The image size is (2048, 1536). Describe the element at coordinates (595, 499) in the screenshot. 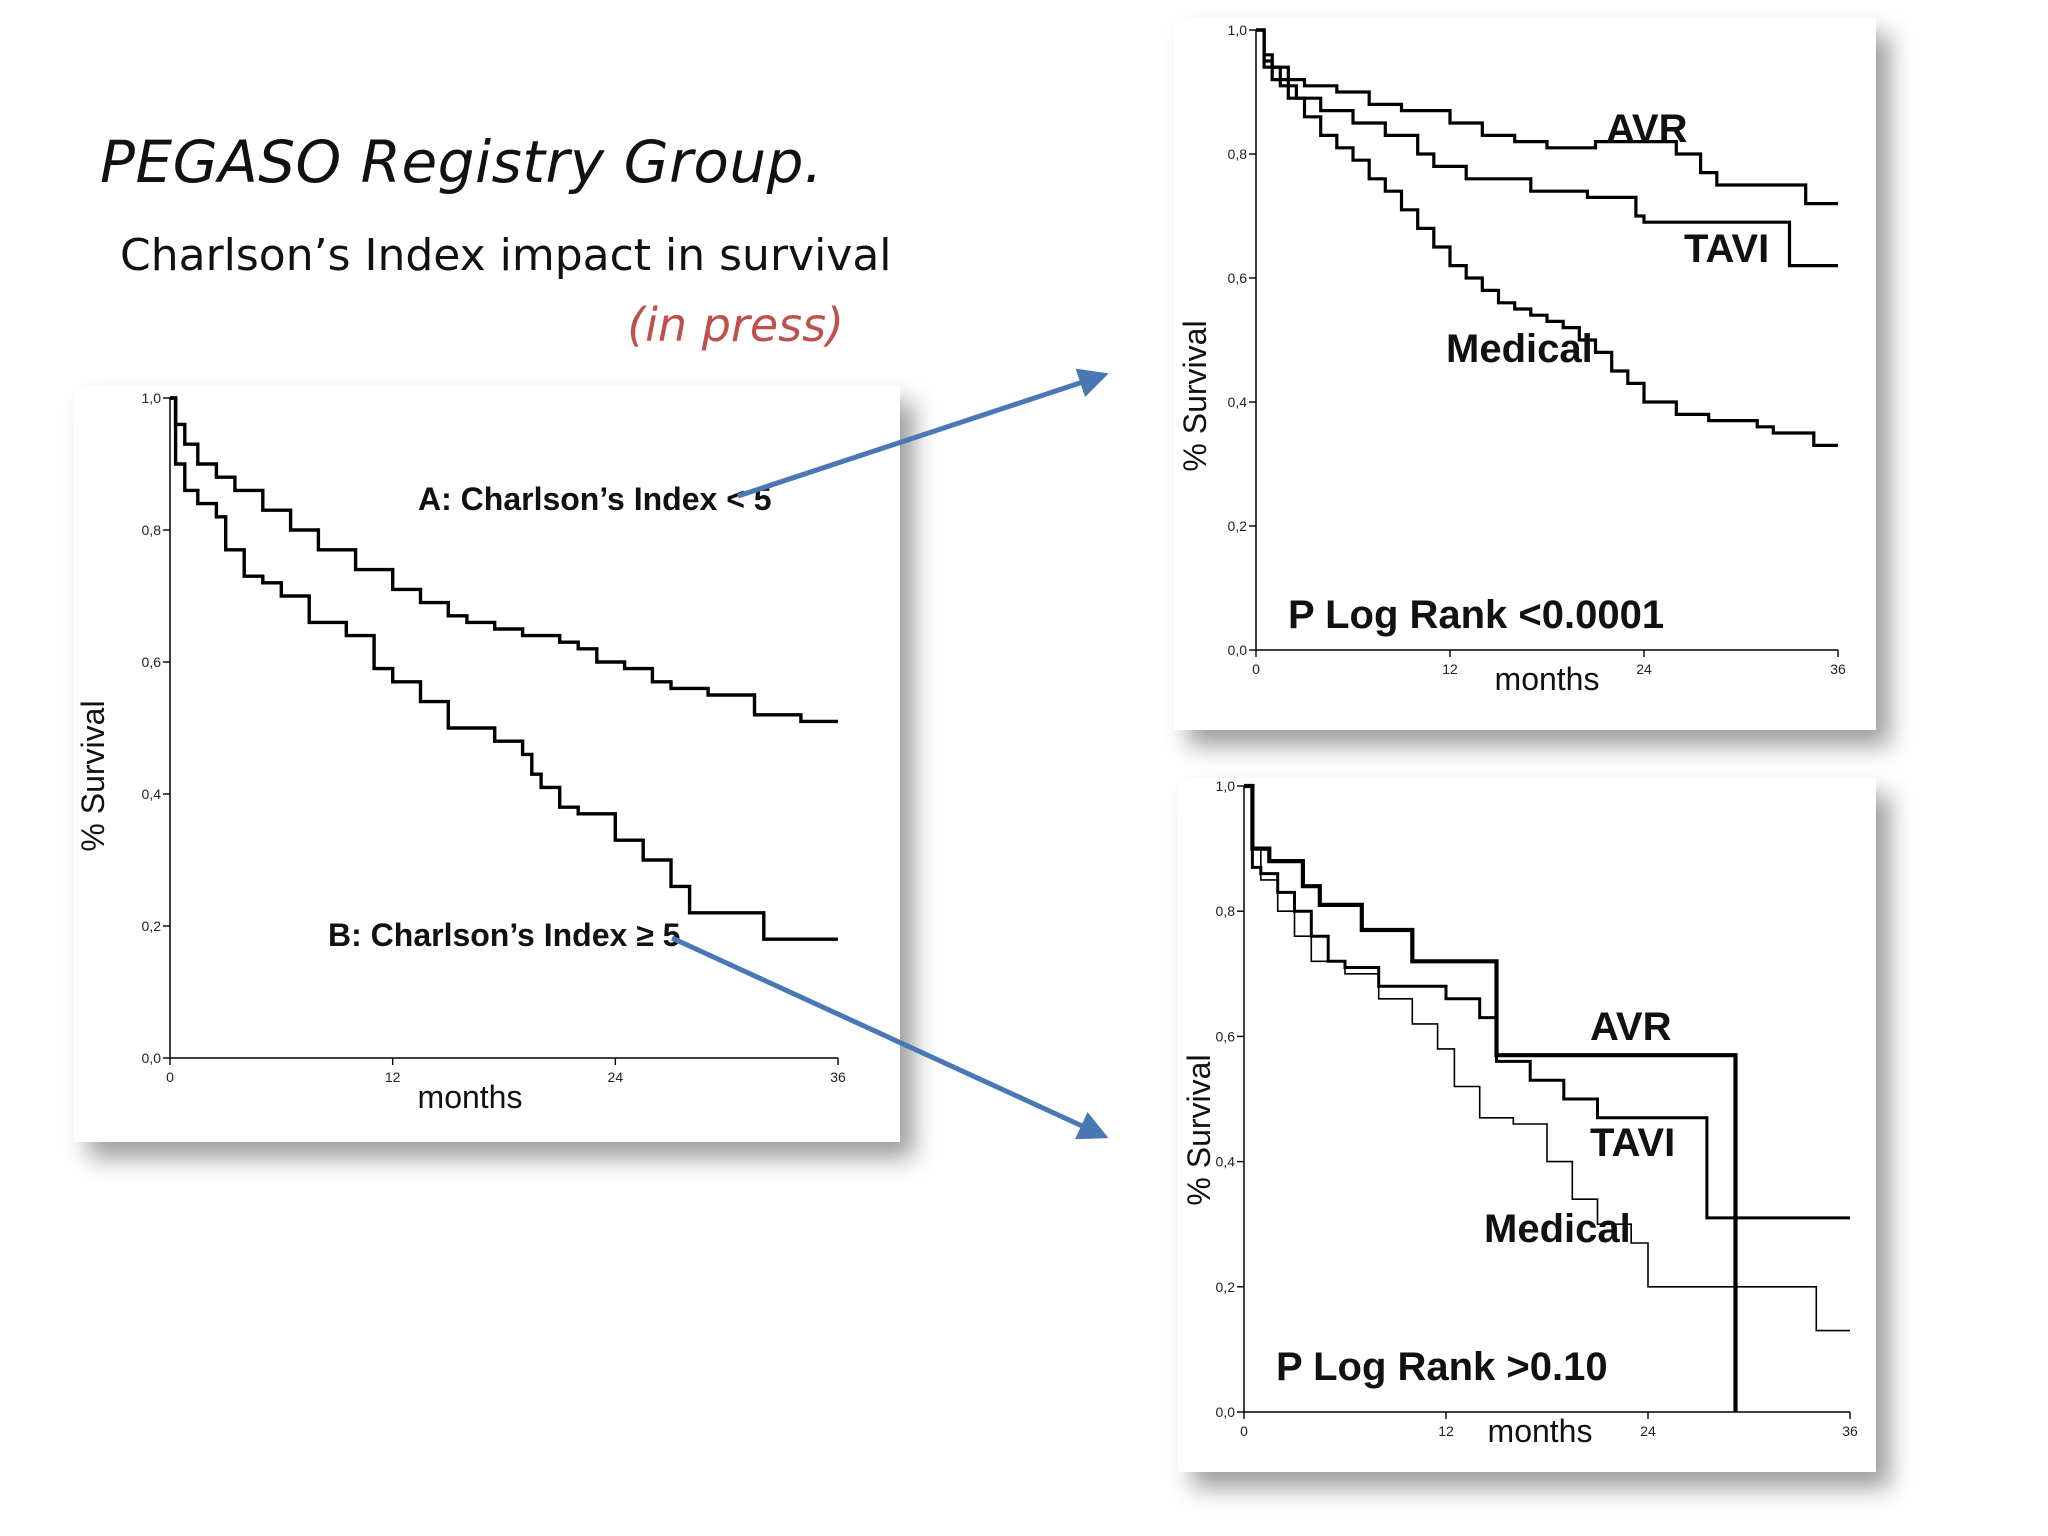

I see `series-label-a: A: Charlson’s Index < 5` at that location.